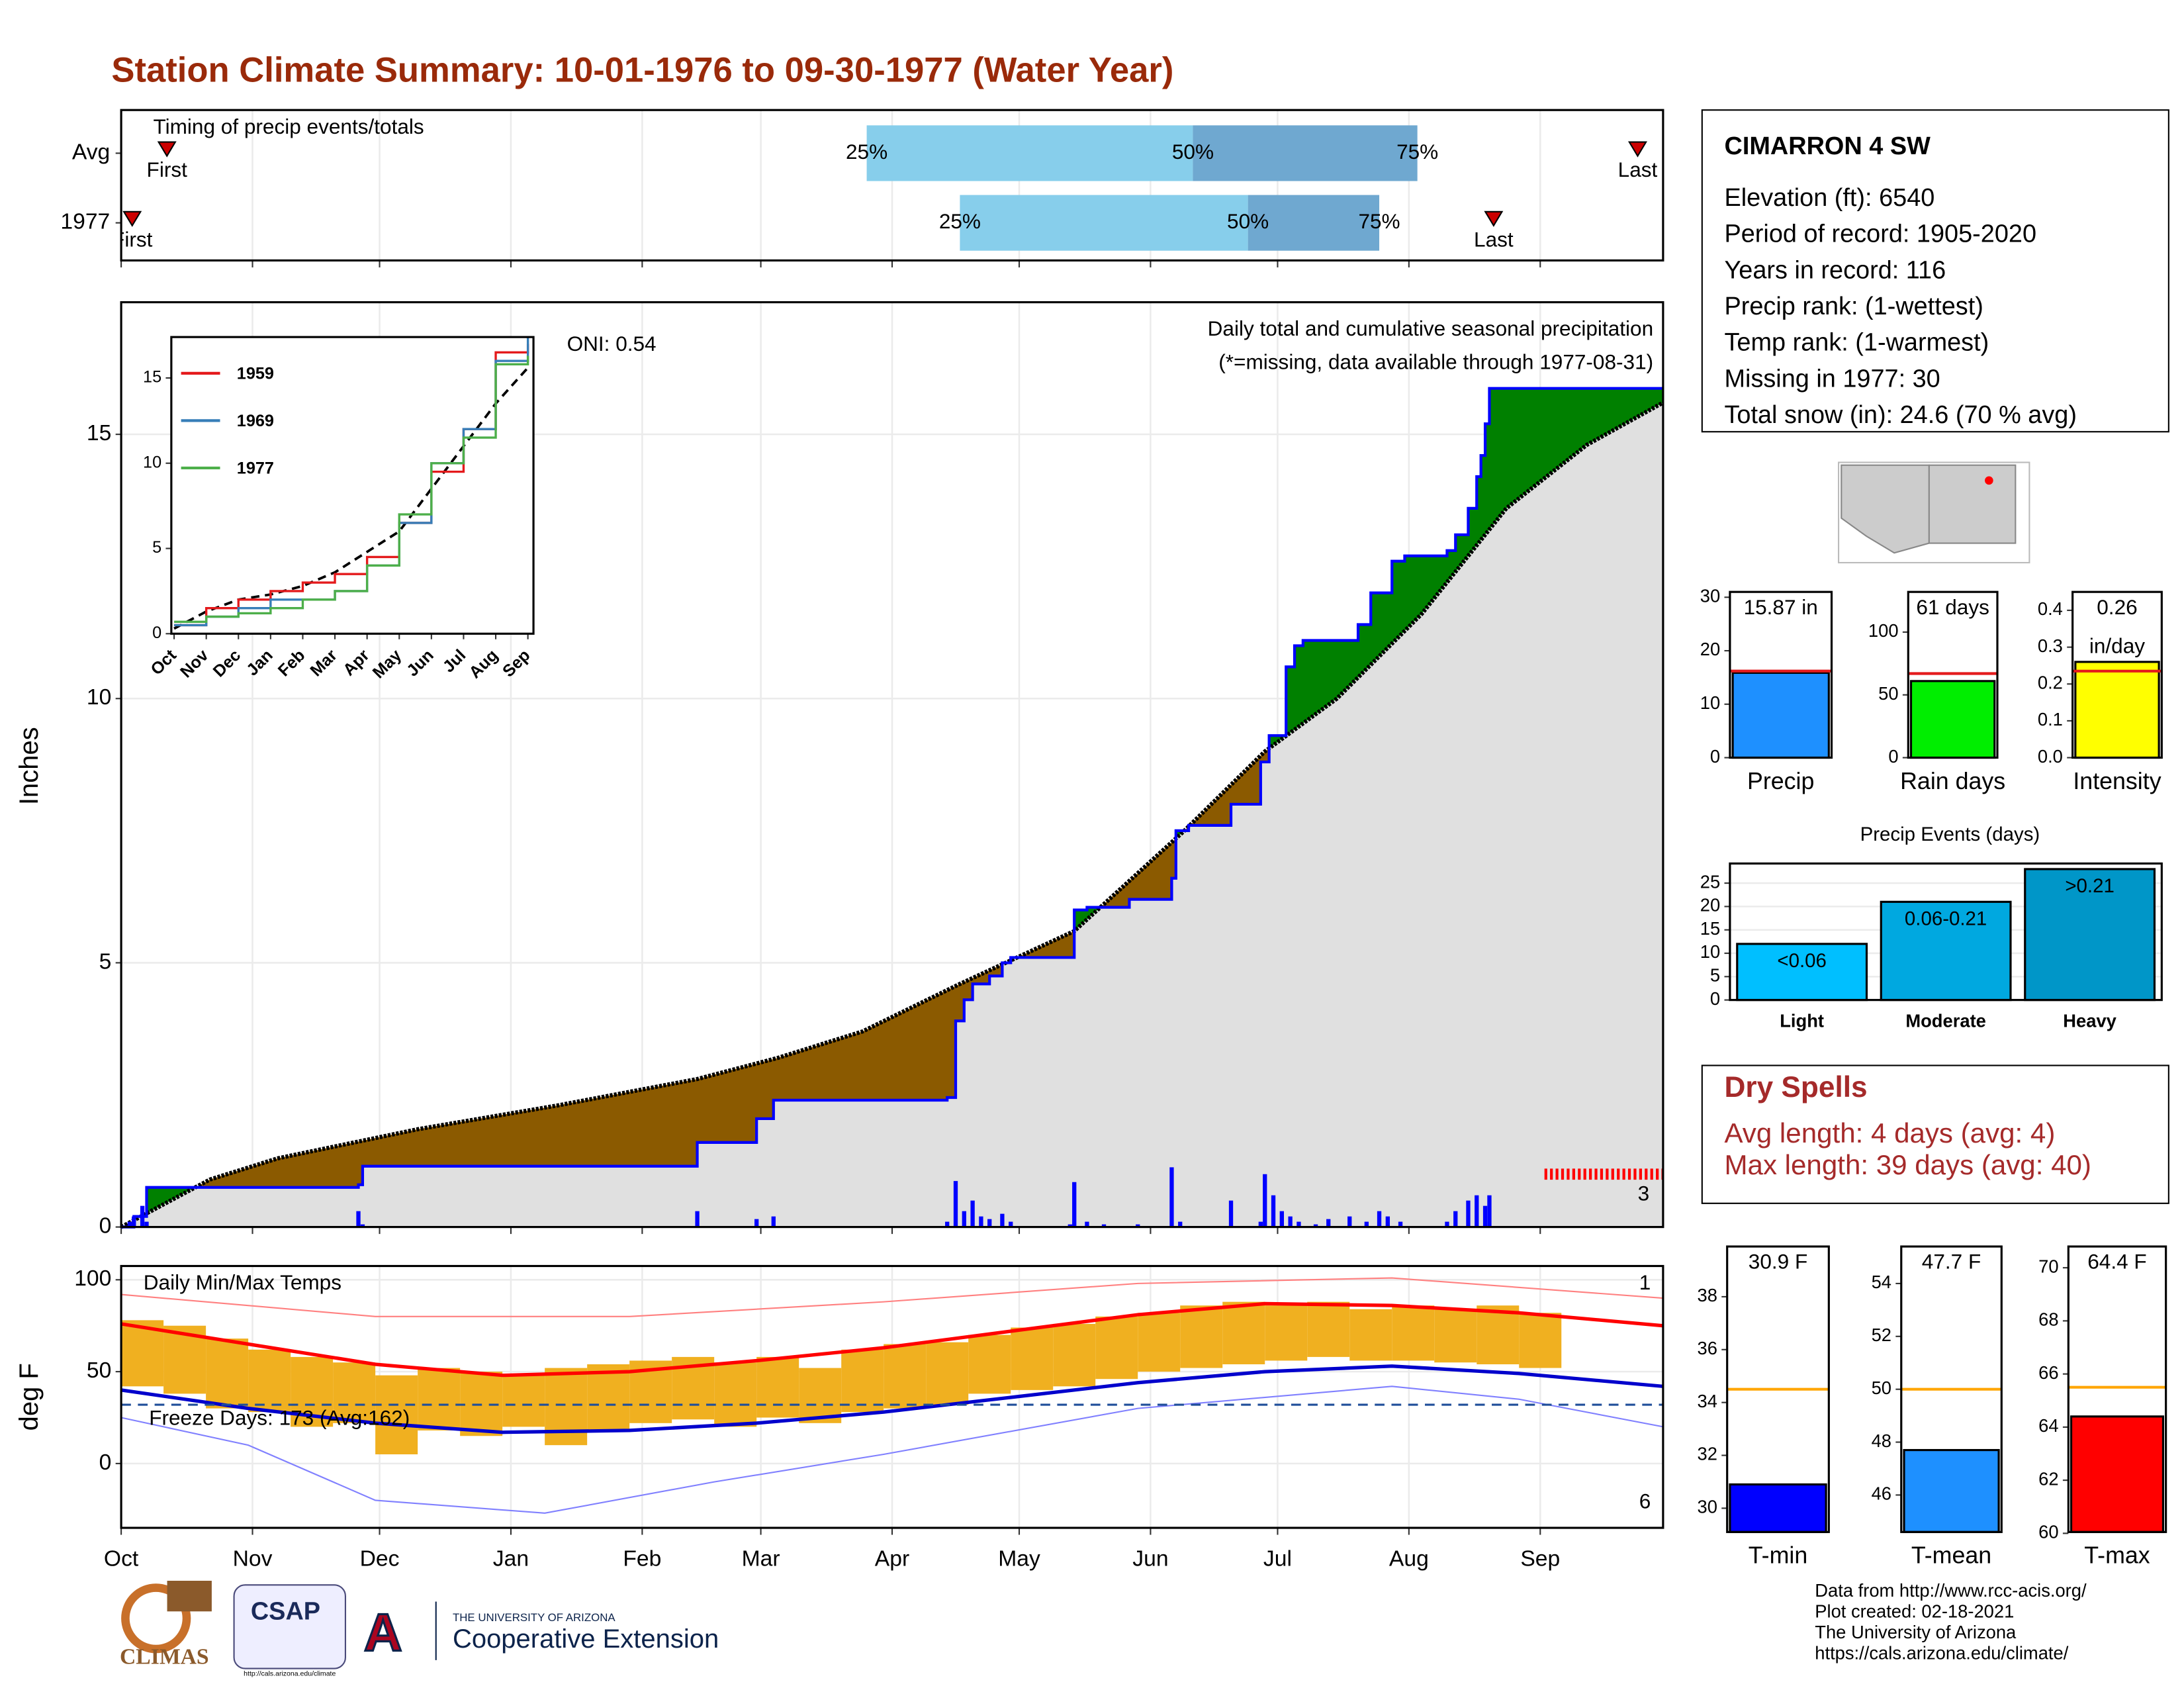  Describe the element at coordinates (1829, 198) in the screenshot. I see `station-line: Elevation (ft): 6540` at that location.